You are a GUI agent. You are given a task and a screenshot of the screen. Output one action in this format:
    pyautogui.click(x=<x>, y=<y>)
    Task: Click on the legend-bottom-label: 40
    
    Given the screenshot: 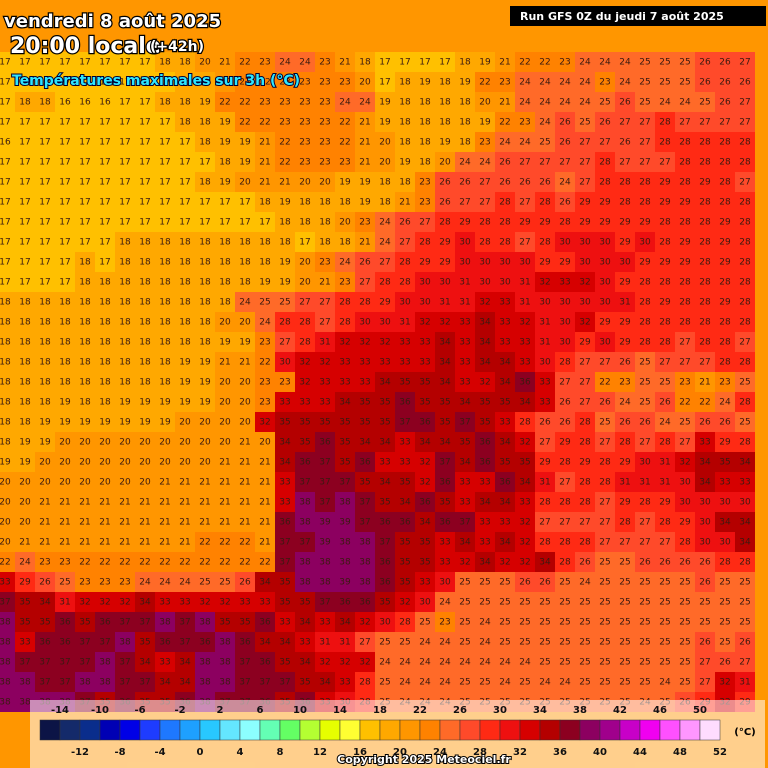 What is the action you would take?
    pyautogui.click(x=600, y=752)
    